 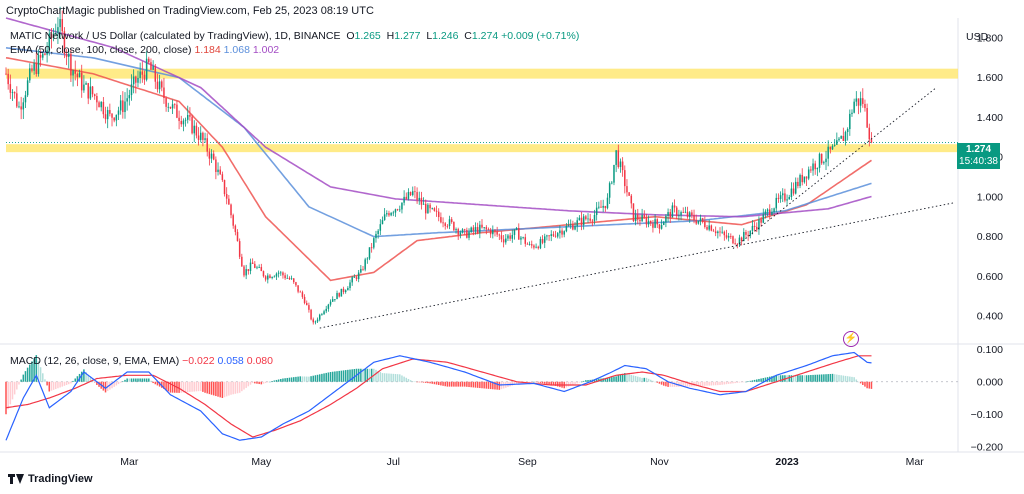 What do you see at coordinates (851, 339) in the screenshot?
I see `lightning-icon: ⚡` at bounding box center [851, 339].